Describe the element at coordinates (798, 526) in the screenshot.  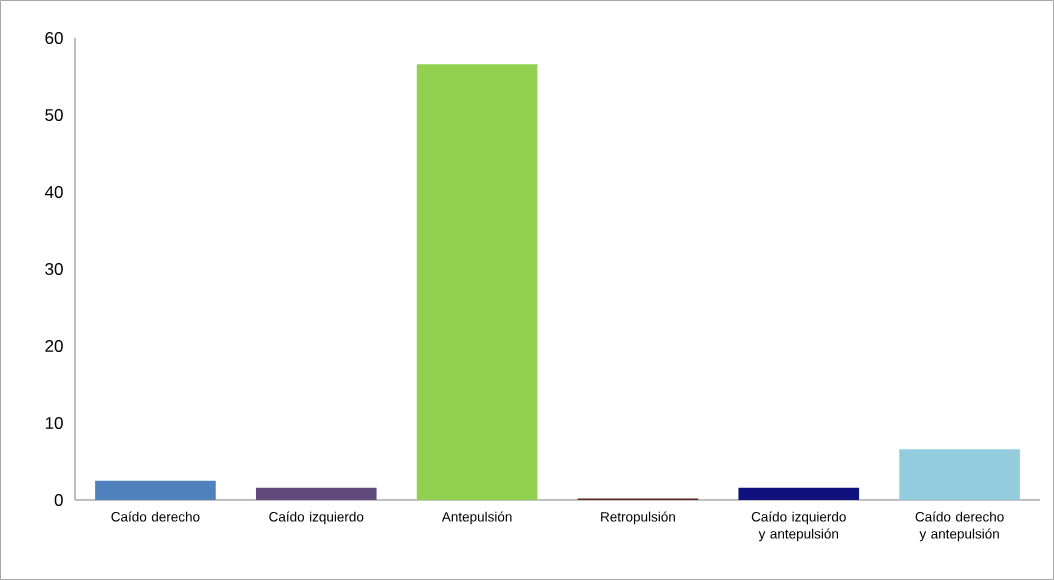
I see `x-tick-label: Caído izquierdo y antepulsión` at that location.